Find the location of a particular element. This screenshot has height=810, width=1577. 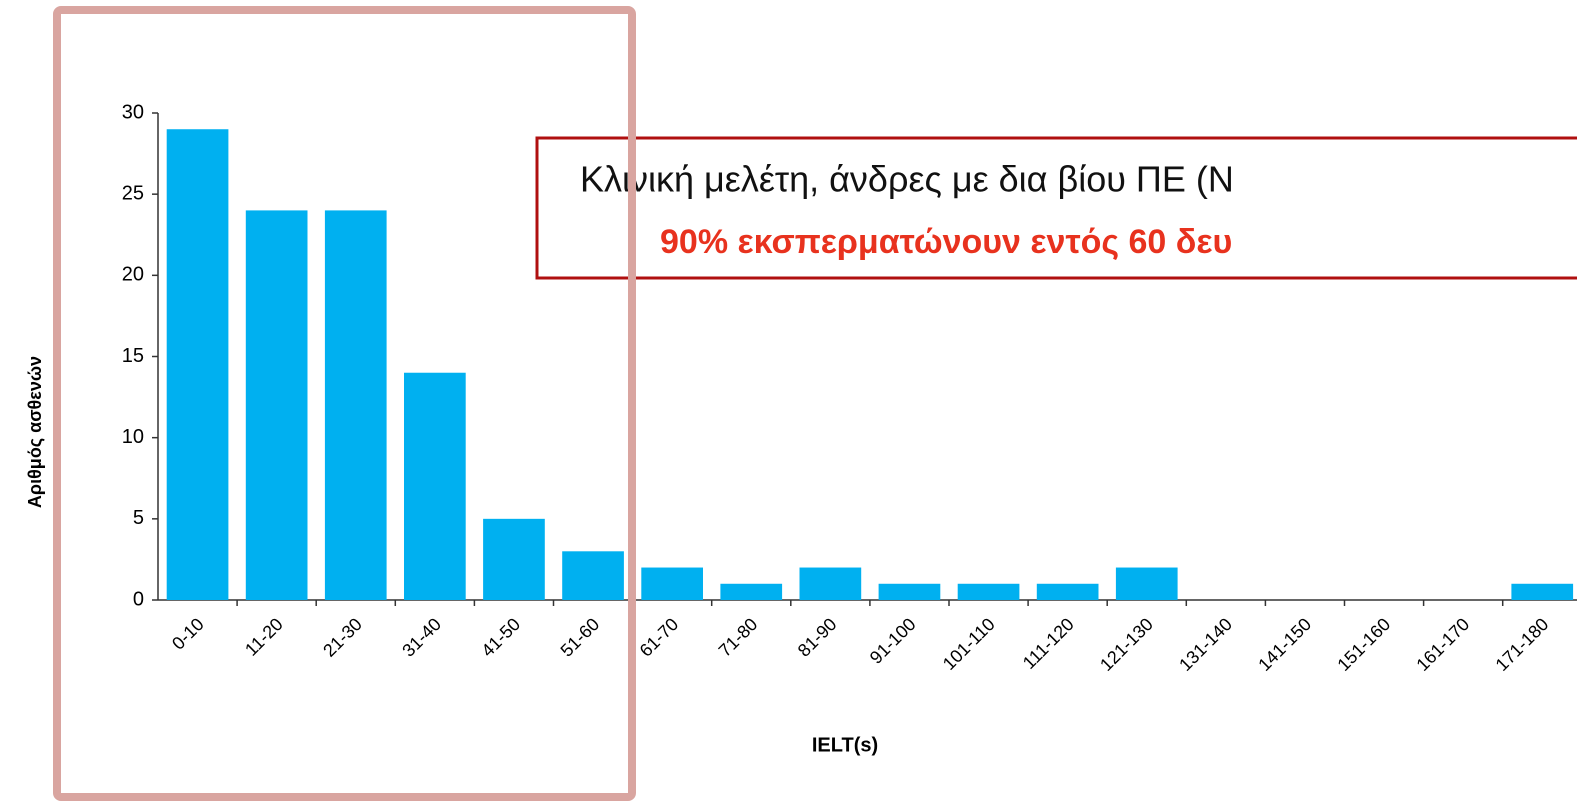

y-tick-label: 15 is located at coordinates (133, 356).